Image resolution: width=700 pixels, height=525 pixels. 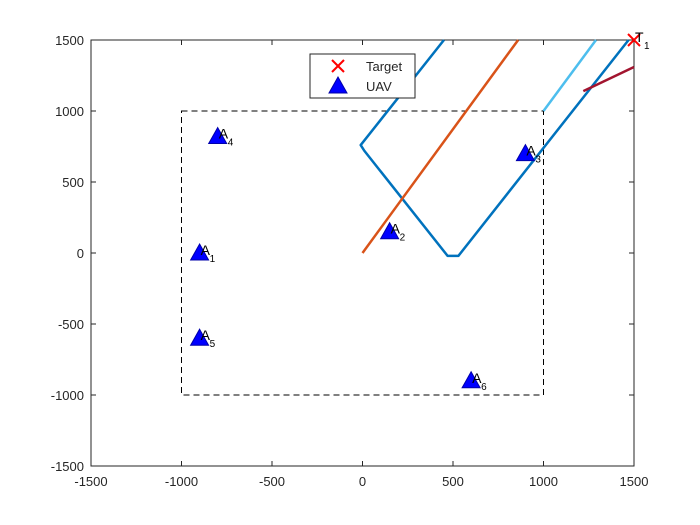 What do you see at coordinates (484, 387) in the screenshot?
I see `point-label-sub: 6` at bounding box center [484, 387].